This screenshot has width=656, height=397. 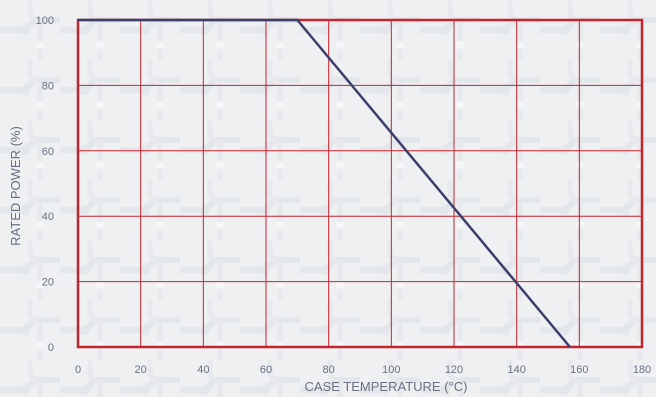 I want to click on y-axis-title: RATED POWER (%), so click(x=15, y=186).